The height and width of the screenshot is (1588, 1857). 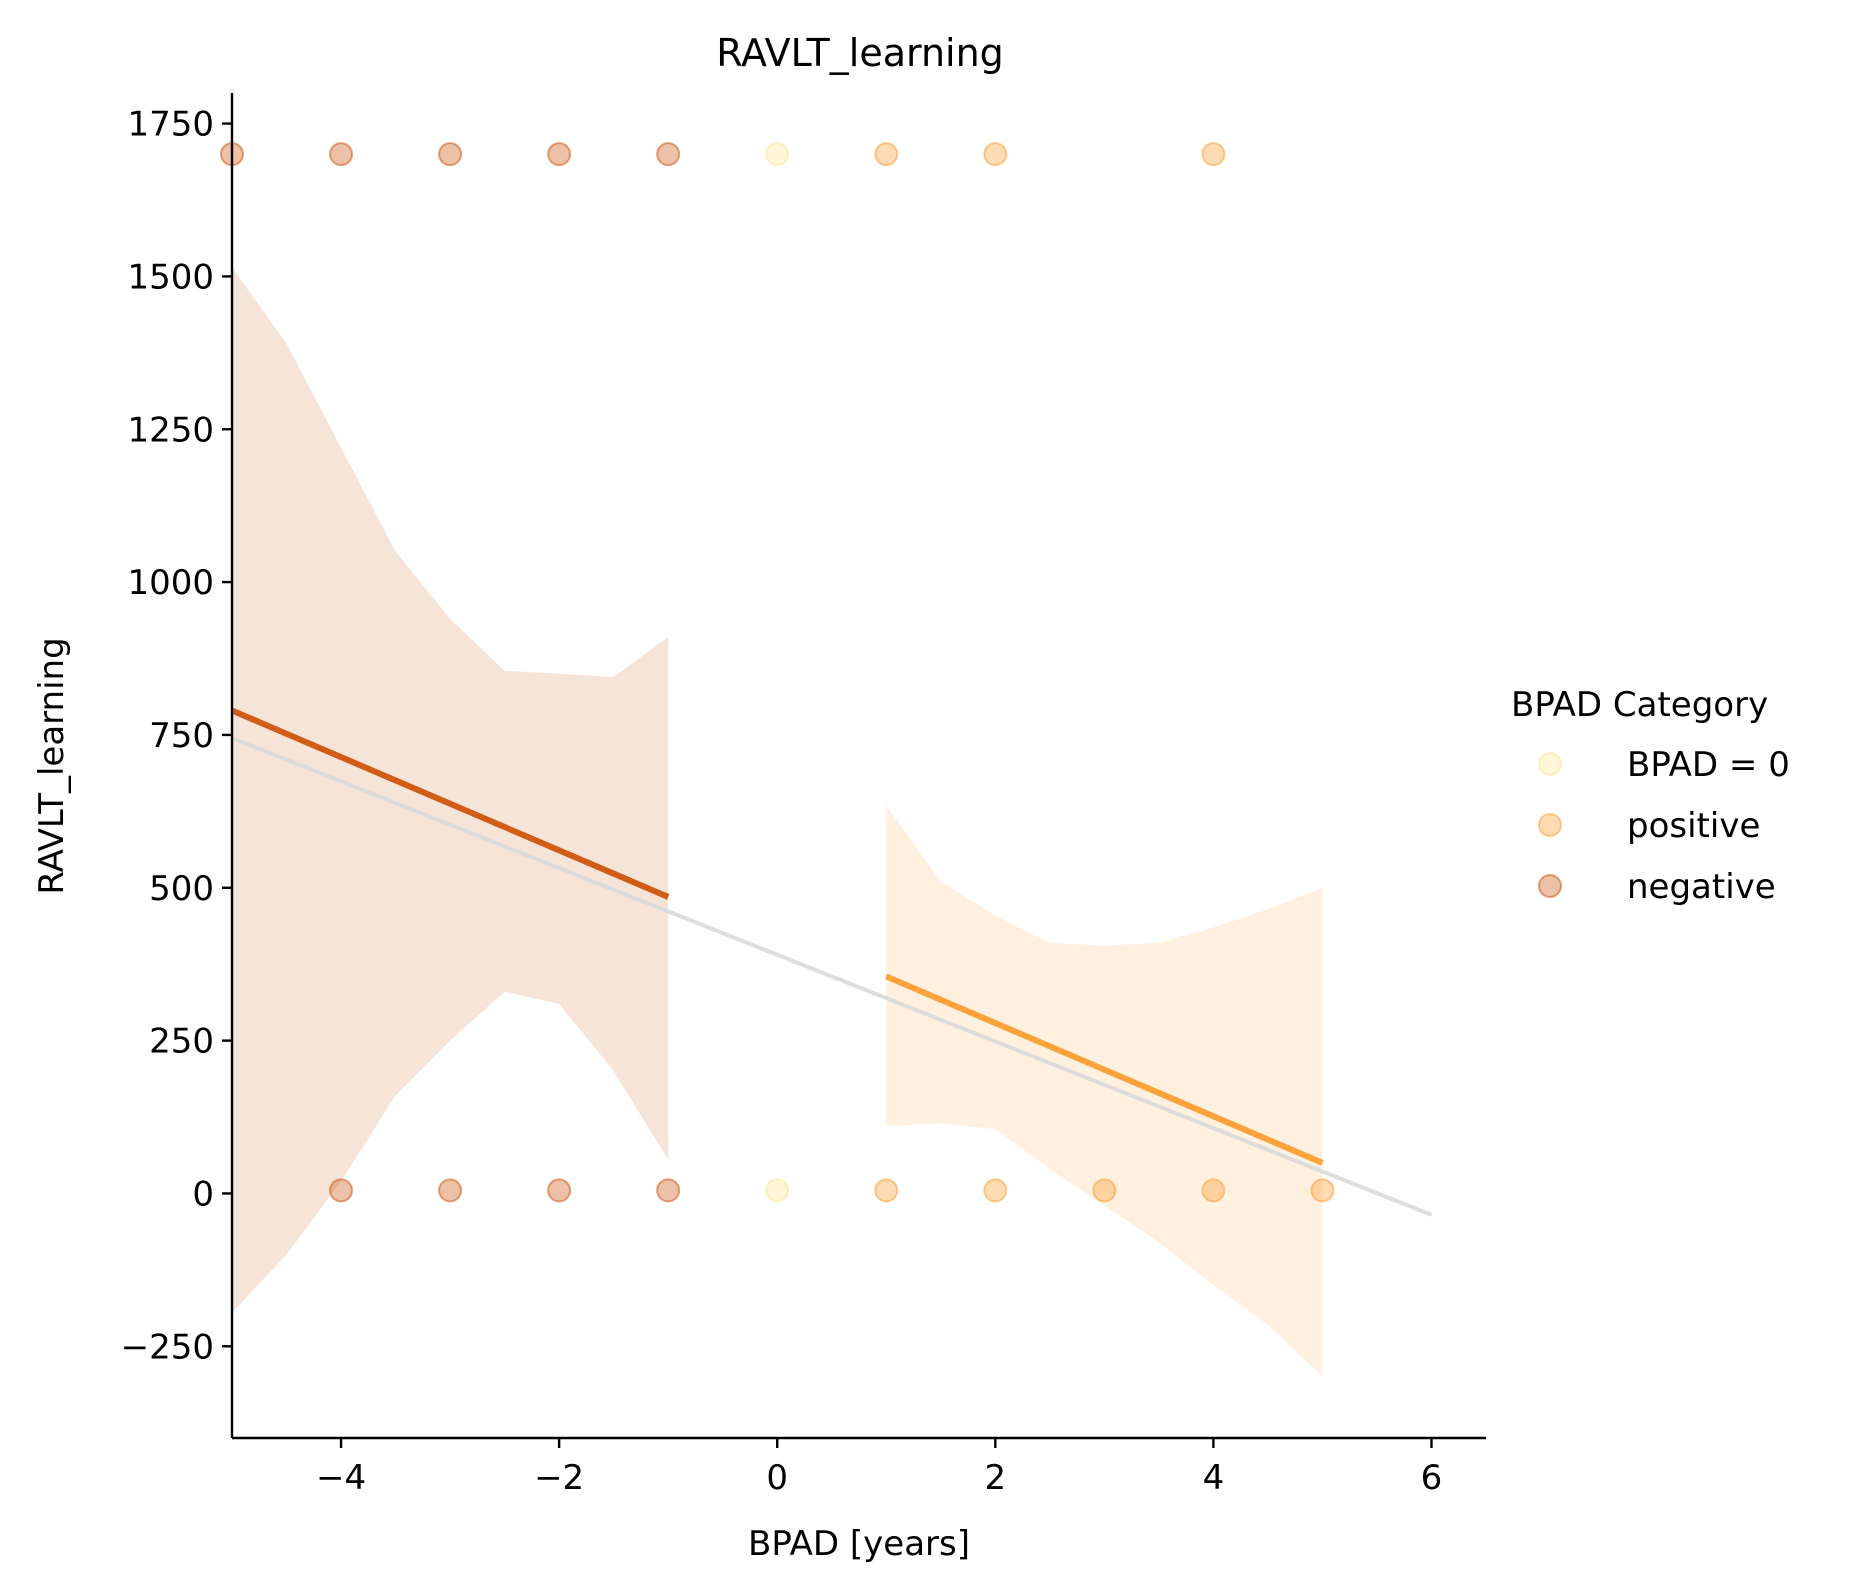 I want to click on regression-line-positive, so click(x=1104, y=1069).